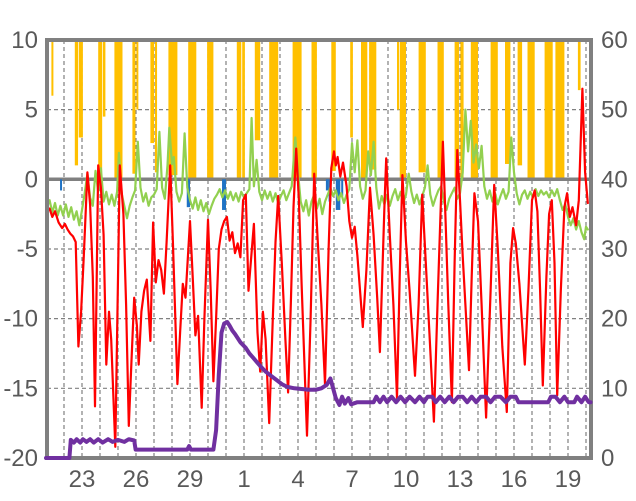  Describe the element at coordinates (136, 479) in the screenshot. I see `x-axis-tick-label: 26` at that location.